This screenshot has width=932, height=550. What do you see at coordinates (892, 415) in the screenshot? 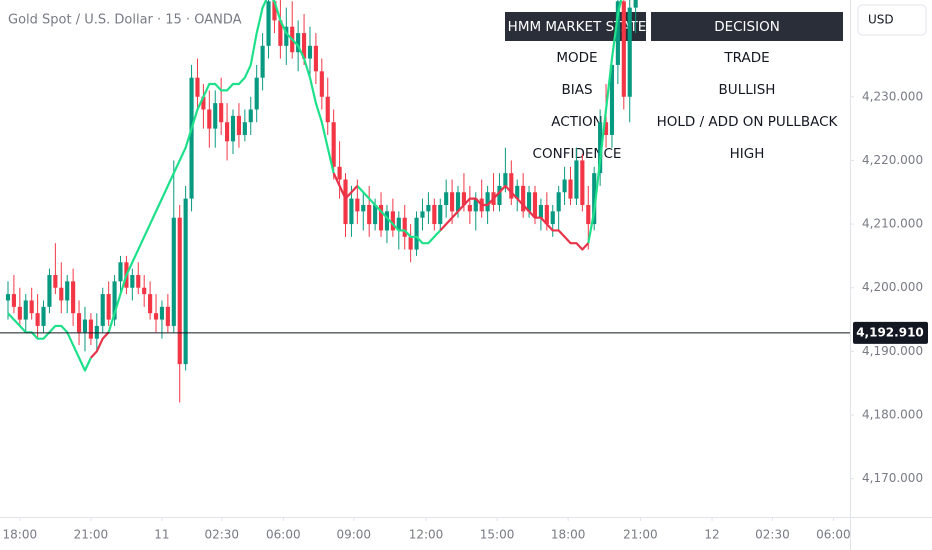
I see `y-tick-label: 4,180.000` at bounding box center [892, 415].